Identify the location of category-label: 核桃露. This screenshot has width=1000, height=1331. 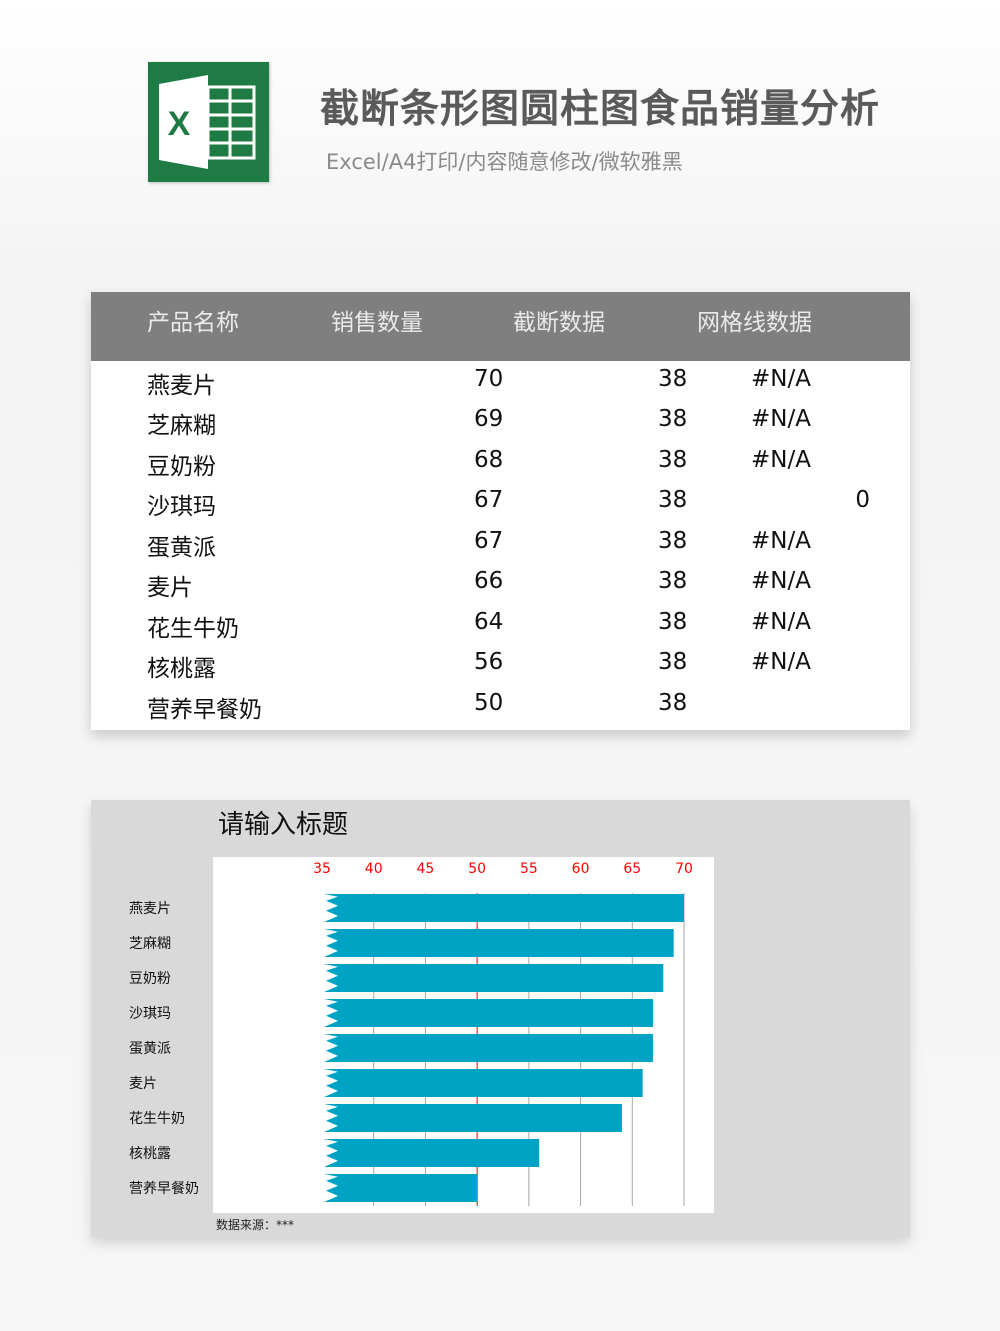
(150, 1154).